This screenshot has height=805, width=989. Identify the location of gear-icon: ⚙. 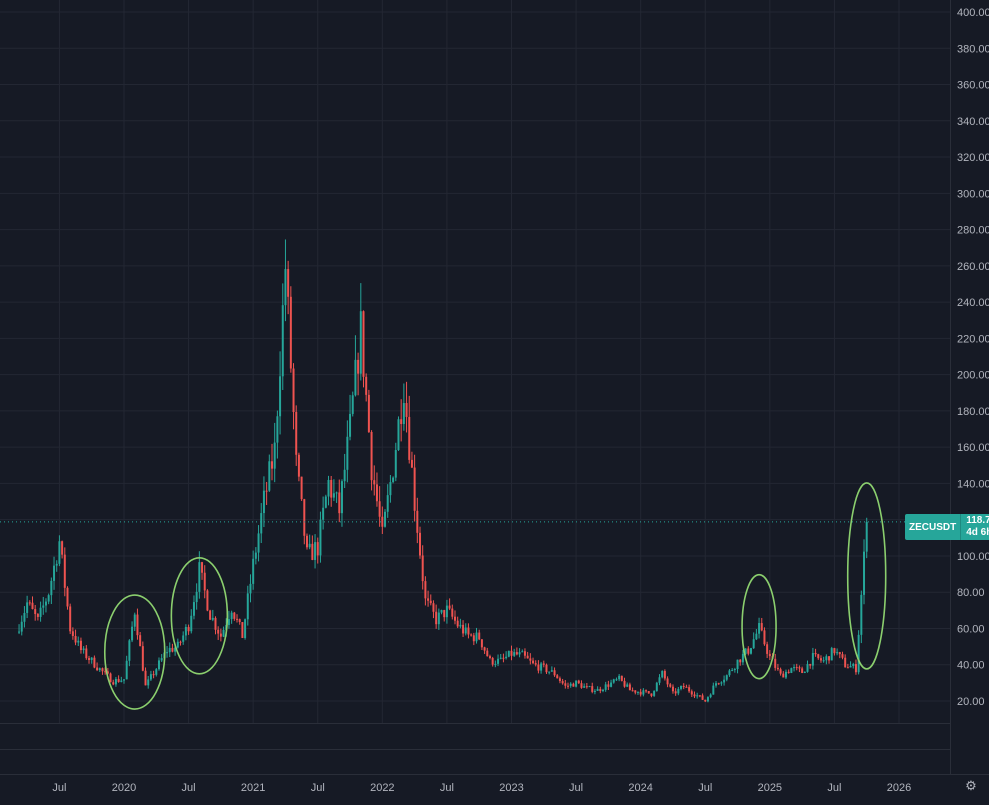
(971, 785).